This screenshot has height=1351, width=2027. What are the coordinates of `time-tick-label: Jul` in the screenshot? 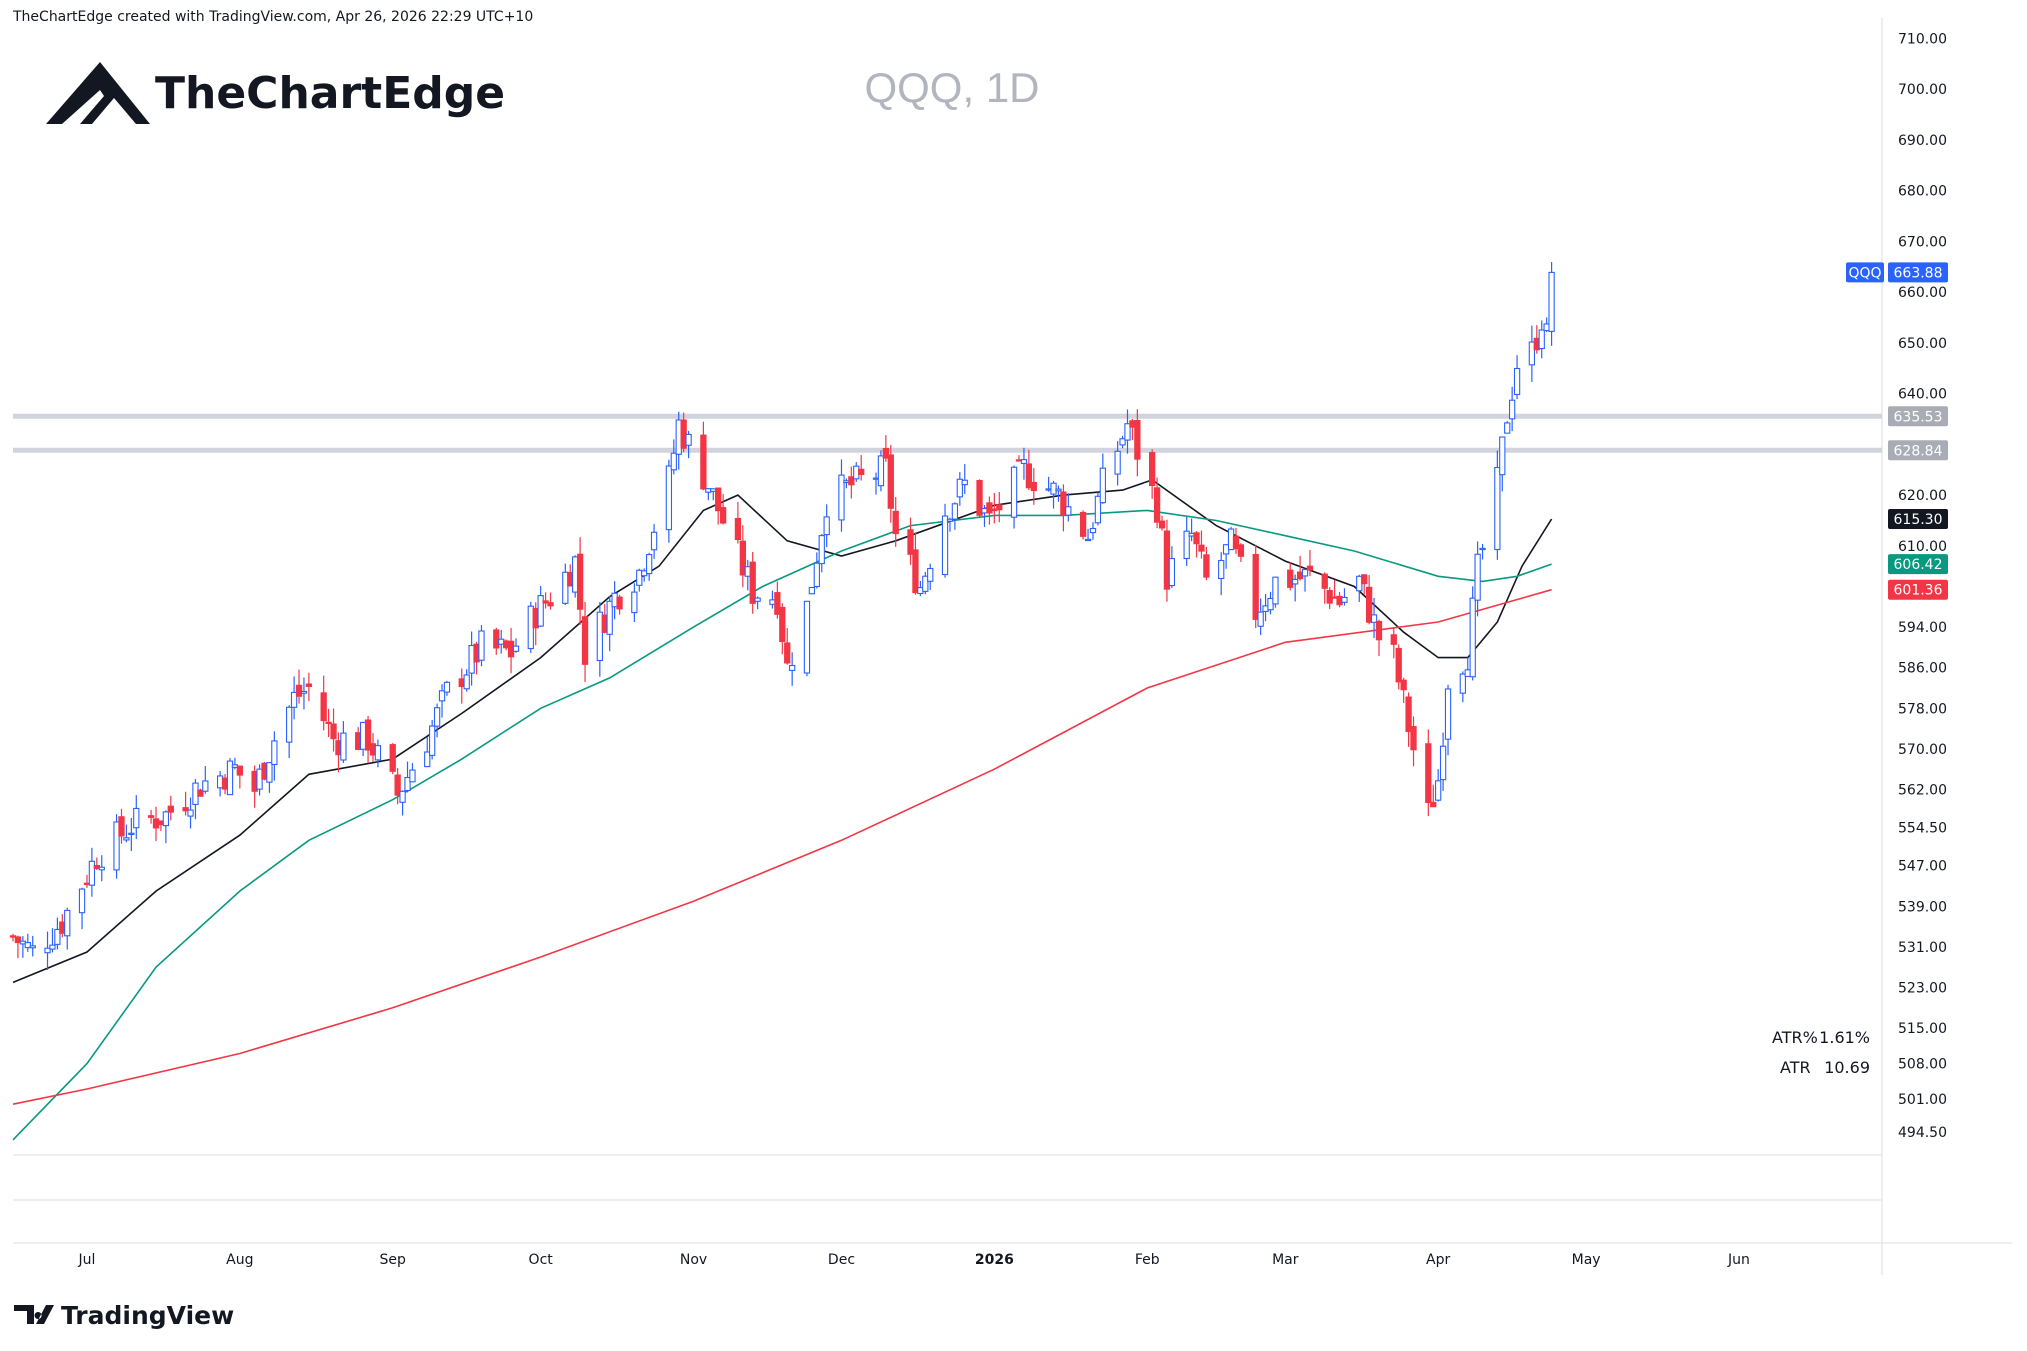 It's located at (87, 1260).